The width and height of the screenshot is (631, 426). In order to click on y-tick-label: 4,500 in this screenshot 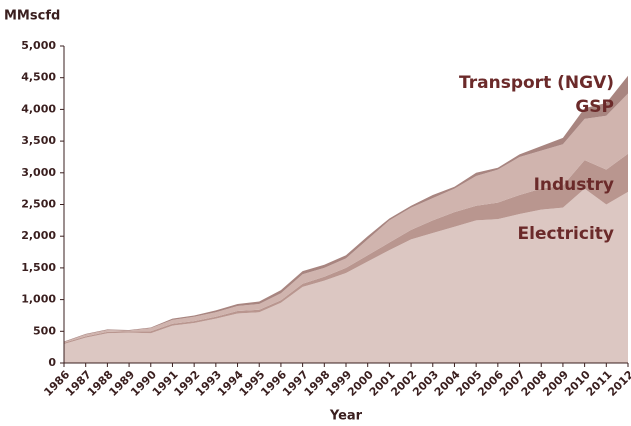, I will do `click(38, 77)`.